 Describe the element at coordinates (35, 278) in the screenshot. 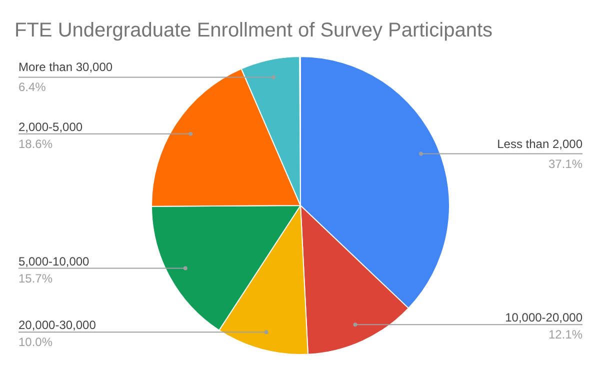

I see `data-label: 15.7%` at that location.